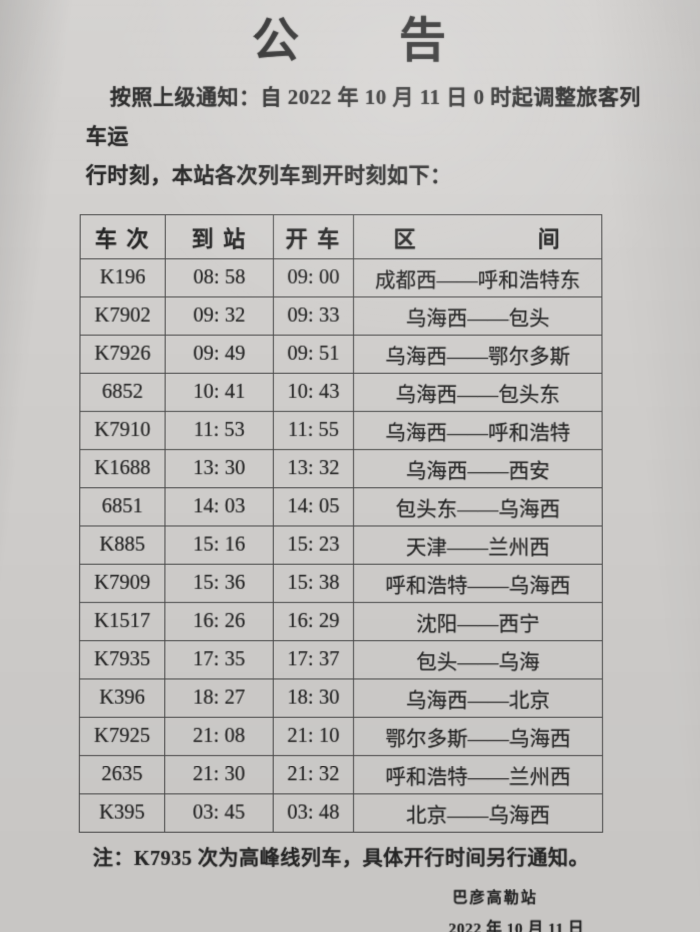  What do you see at coordinates (313, 660) in the screenshot?
I see `departure-time-cell: 17: 37` at bounding box center [313, 660].